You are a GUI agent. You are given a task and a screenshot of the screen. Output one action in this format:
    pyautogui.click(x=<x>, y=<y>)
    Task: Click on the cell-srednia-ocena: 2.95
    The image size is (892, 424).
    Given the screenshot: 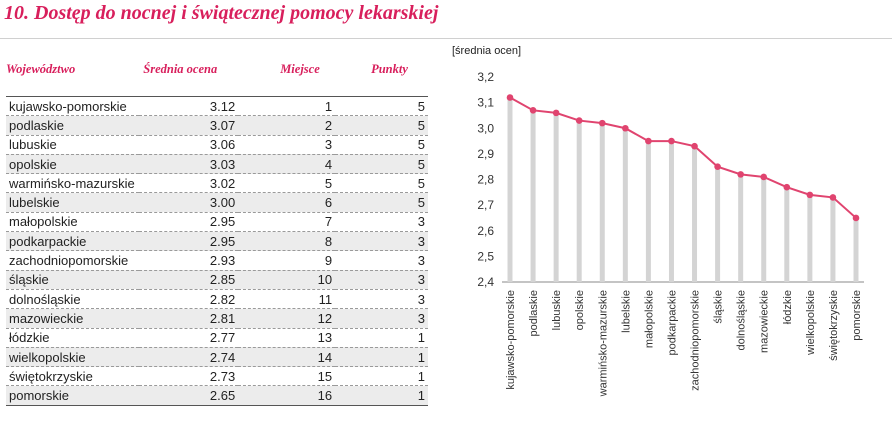 What is the action you would take?
    pyautogui.click(x=189, y=241)
    